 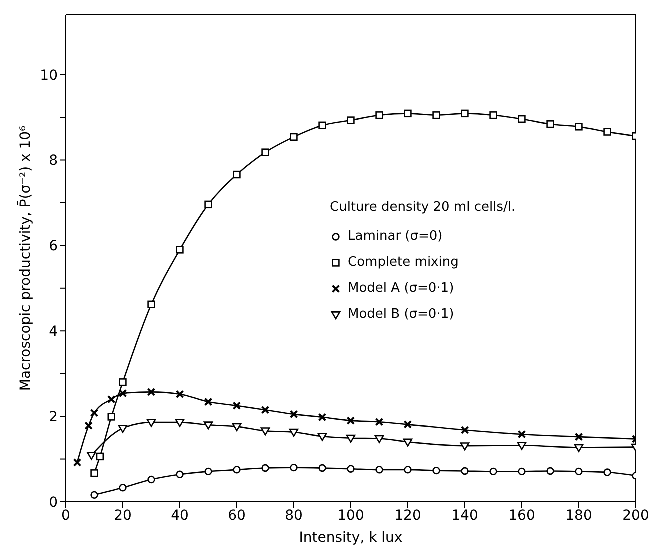 I want to click on legend-label: Model A (σ=0·1), so click(x=401, y=289).